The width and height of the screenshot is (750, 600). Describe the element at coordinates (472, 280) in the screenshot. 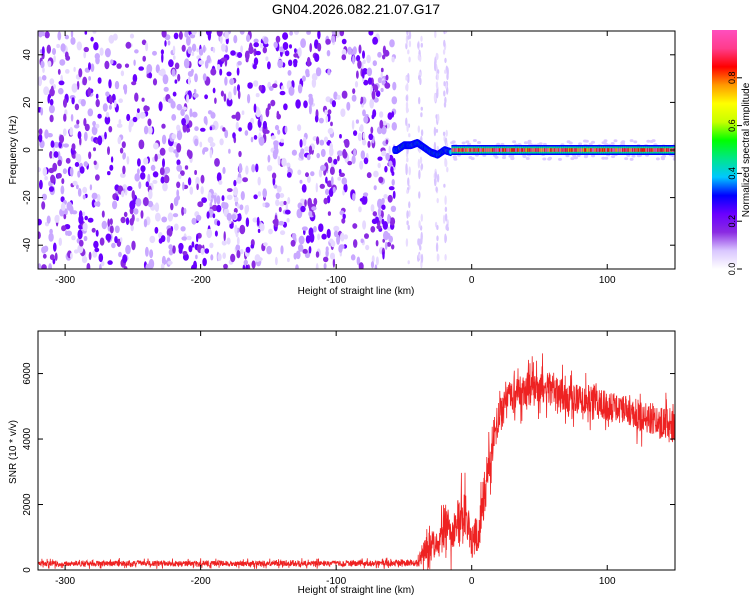

I see `spectrogram-x-tick-label: 0` at that location.